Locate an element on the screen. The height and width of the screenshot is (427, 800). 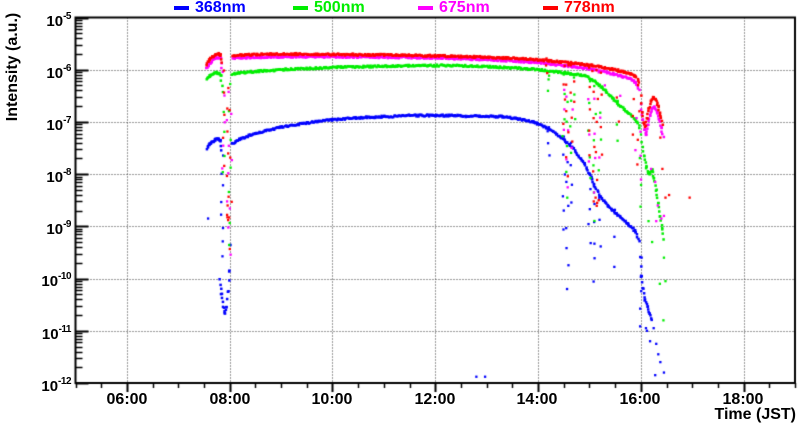
legend-item-500nm: 500nm is located at coordinates (329, 8).